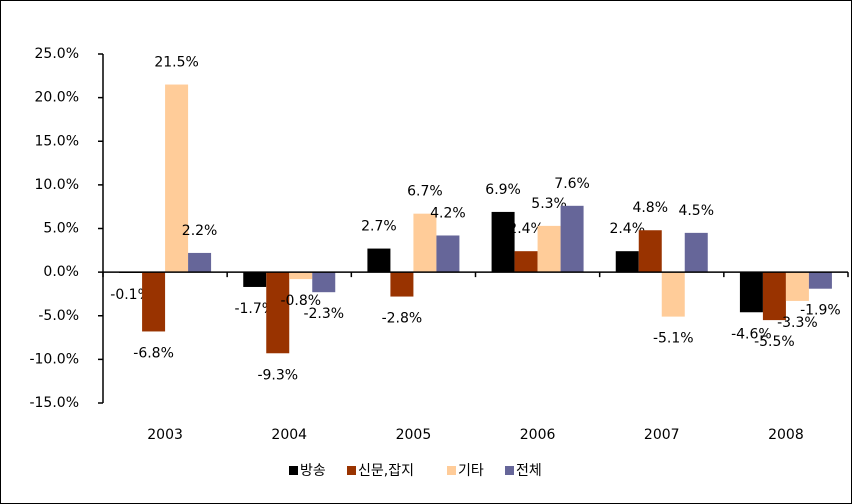 Image resolution: width=852 pixels, height=504 pixels. I want to click on x-tick-label: 2004, so click(289, 435).